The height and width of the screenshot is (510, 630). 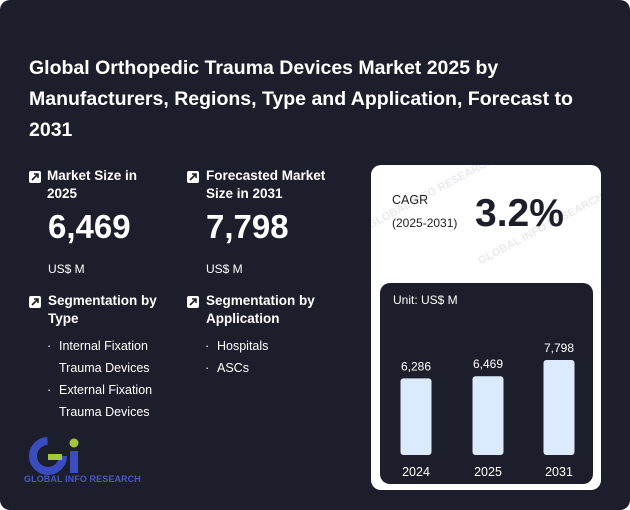 What do you see at coordinates (107, 401) in the screenshot?
I see `list-item: External Fixation Trauma Devices` at bounding box center [107, 401].